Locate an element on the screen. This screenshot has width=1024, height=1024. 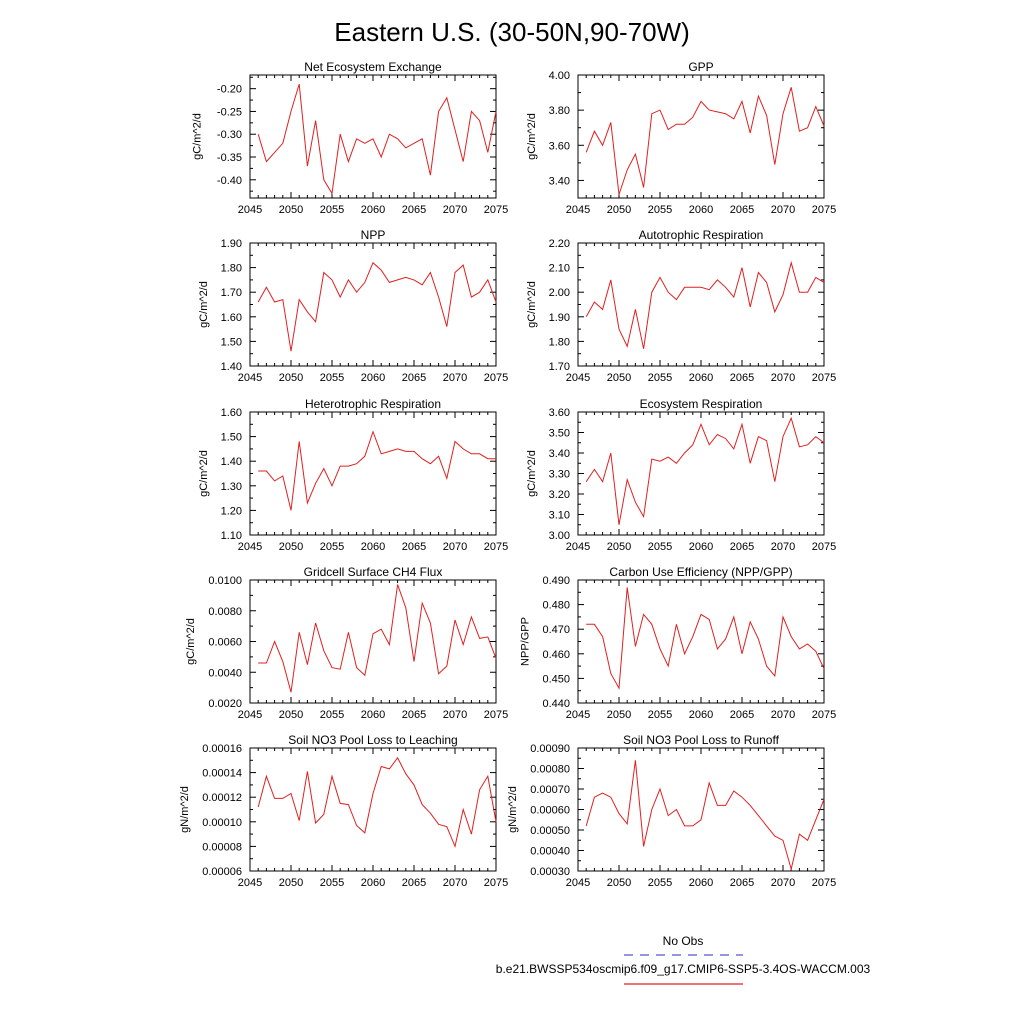
y-tick-label: 0.490 is located at coordinates (556, 581).